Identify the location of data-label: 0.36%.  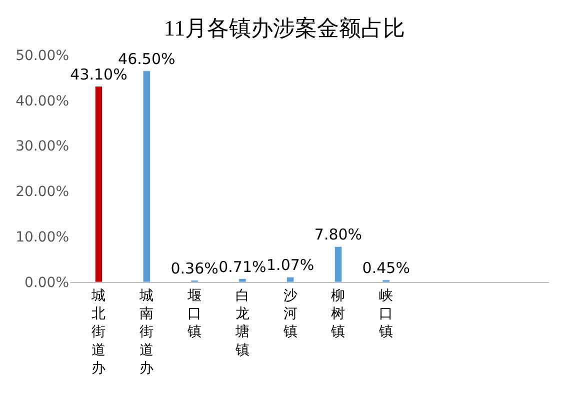
(194, 268).